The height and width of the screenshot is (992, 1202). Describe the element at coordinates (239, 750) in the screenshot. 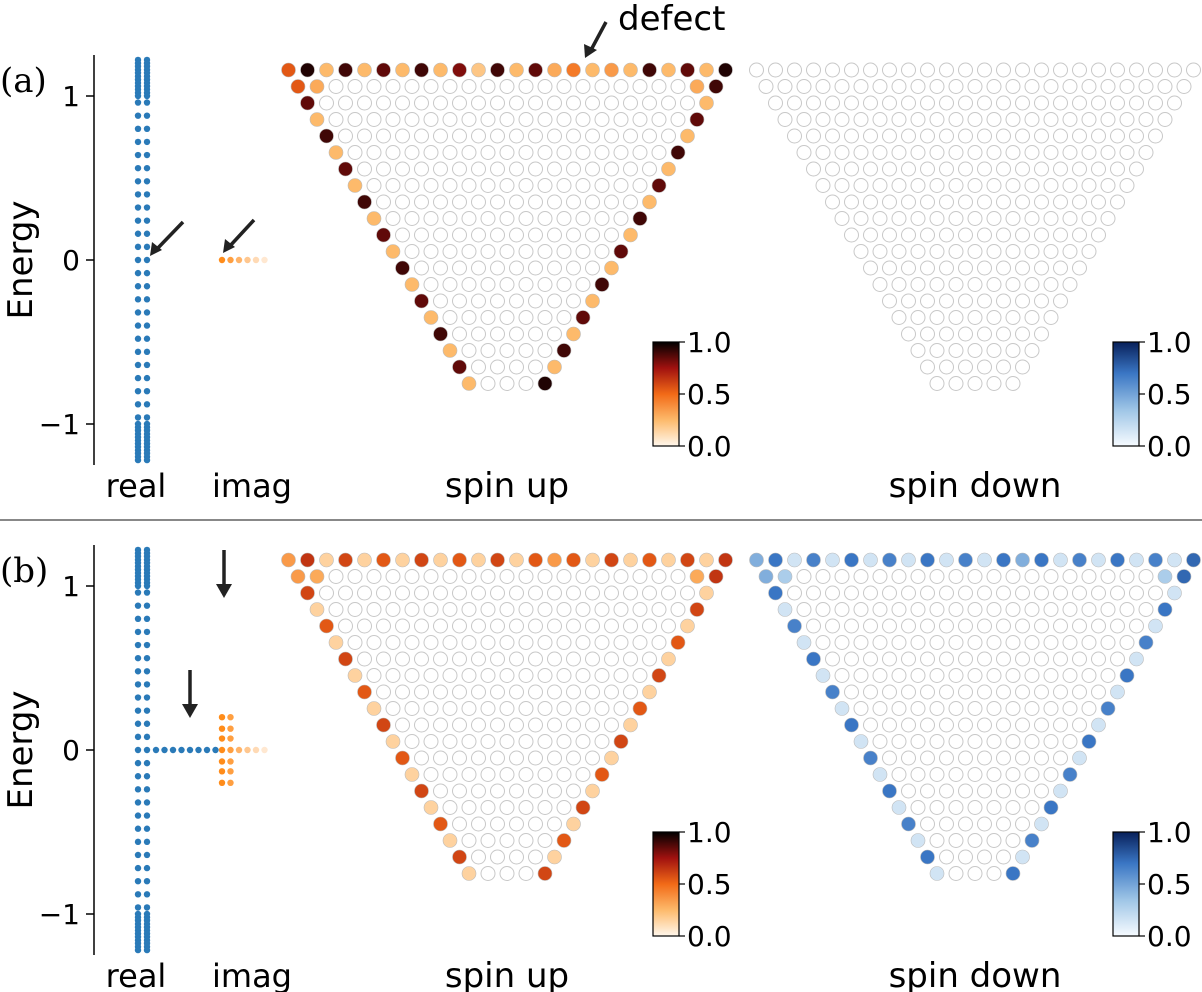

I see `imag-mode-point` at that location.